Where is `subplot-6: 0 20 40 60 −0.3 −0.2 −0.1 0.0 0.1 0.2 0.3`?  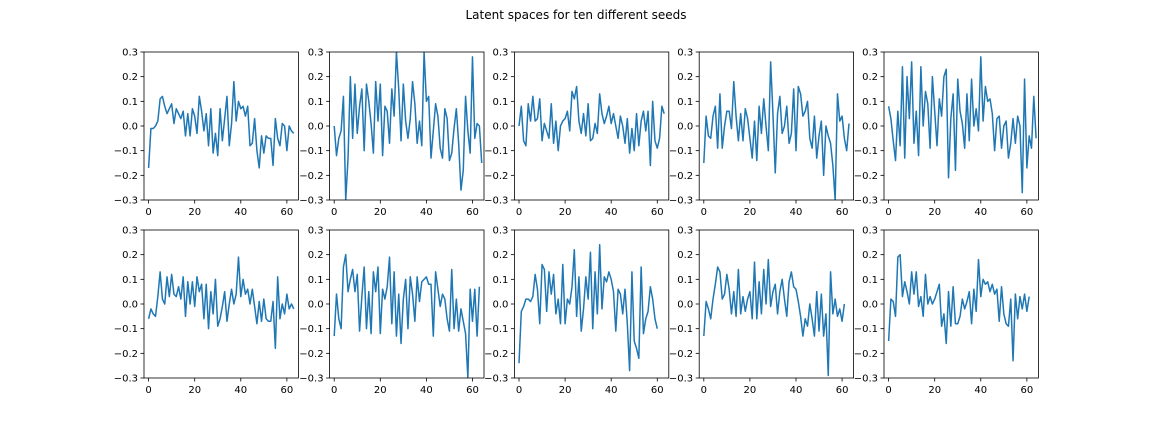
subplot-6: 0 20 40 60 −0.3 −0.2 −0.1 0.0 0.1 0.2 0.3 is located at coordinates (206, 311).